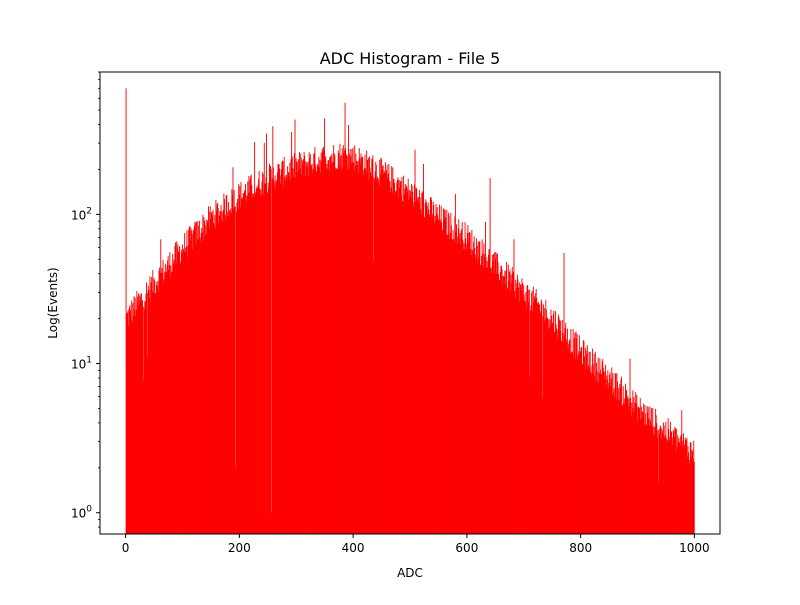 The height and width of the screenshot is (605, 800). What do you see at coordinates (580, 548) in the screenshot?
I see `x-tick-label: 800` at bounding box center [580, 548].